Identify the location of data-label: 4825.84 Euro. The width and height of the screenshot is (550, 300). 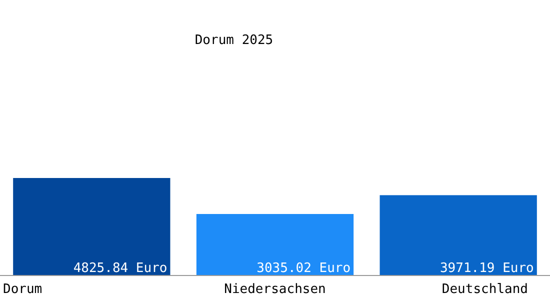
(120, 268).